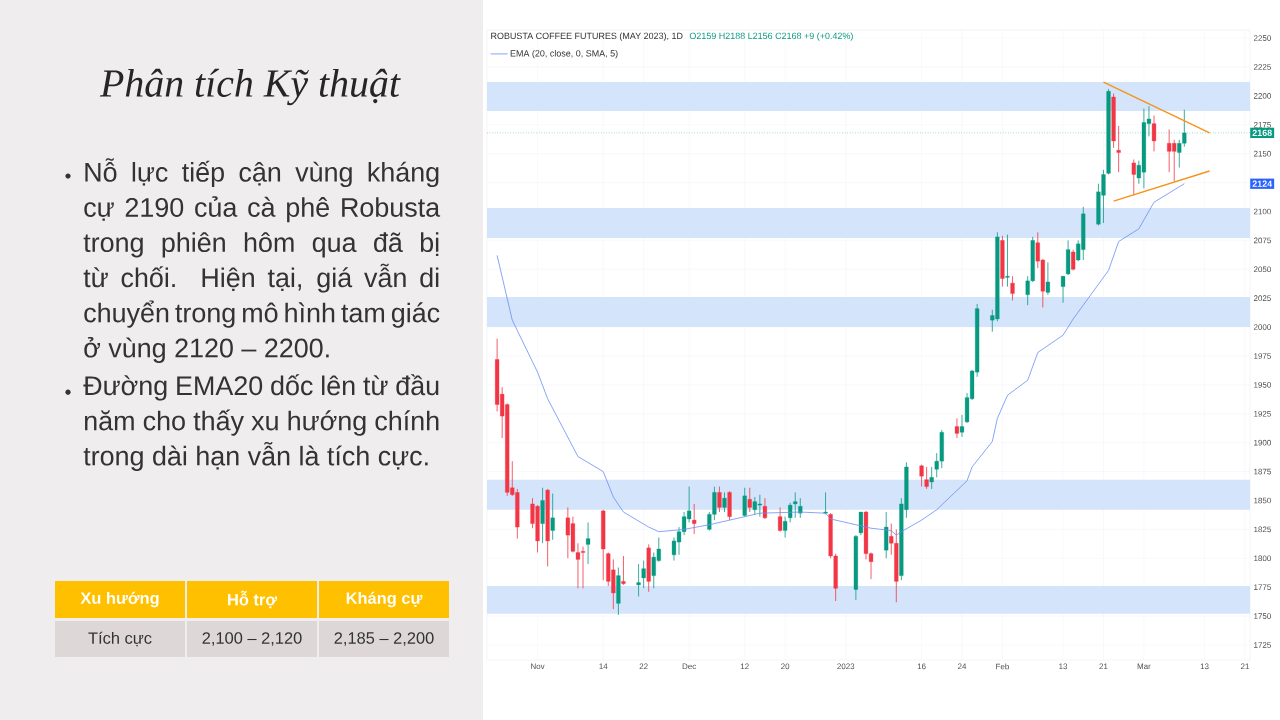 This screenshot has width=1280, height=720. I want to click on text: Kháng cự, so click(384, 599).